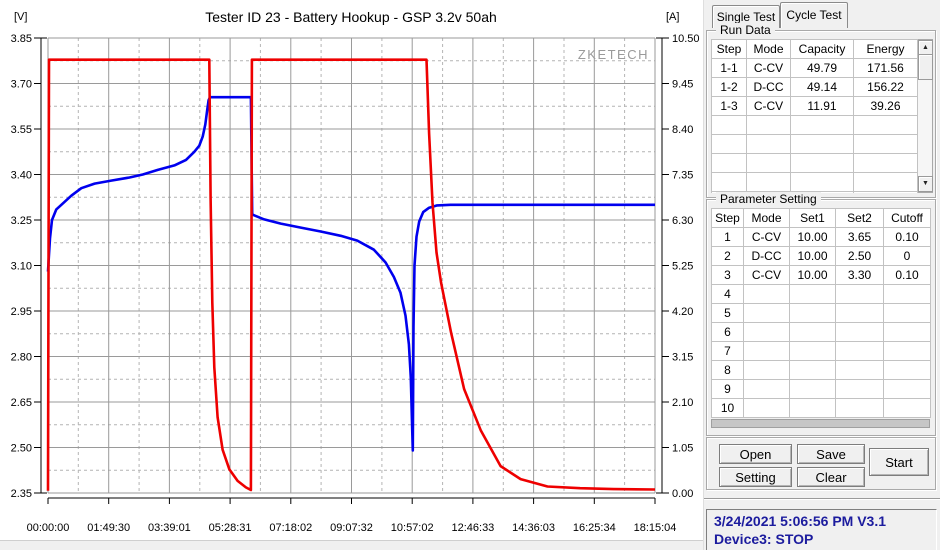 The width and height of the screenshot is (940, 550). I want to click on svg-text: 2.50, so click(21, 449).